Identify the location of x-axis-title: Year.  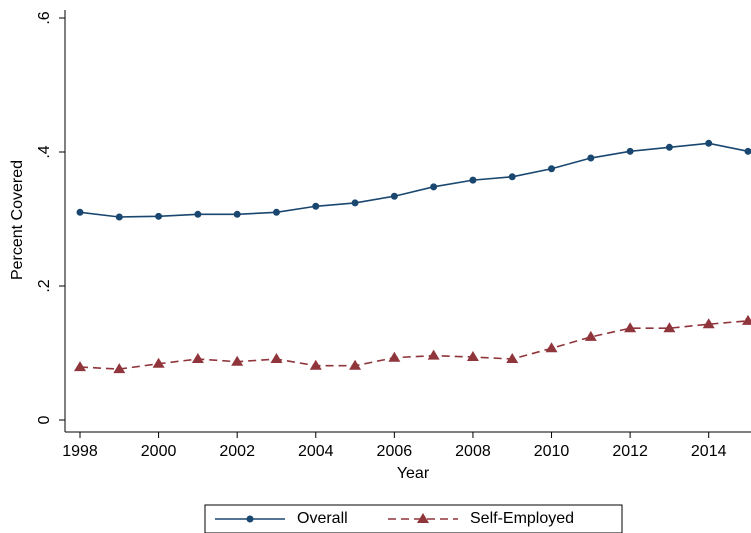
(413, 473).